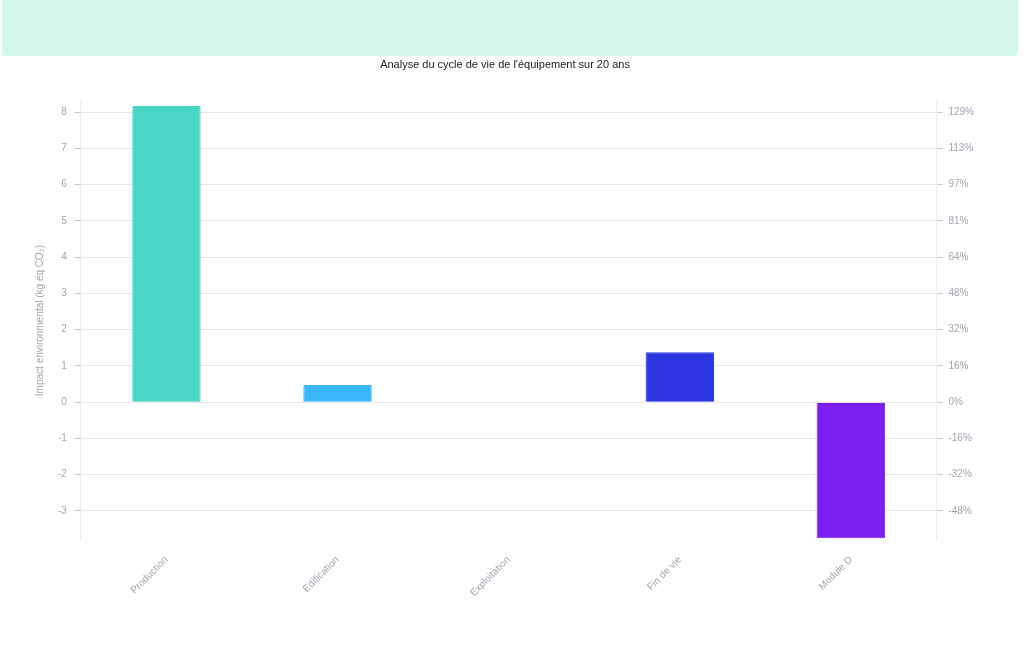  What do you see at coordinates (958, 329) in the screenshot?
I see `y2-tick-label: 32%` at bounding box center [958, 329].